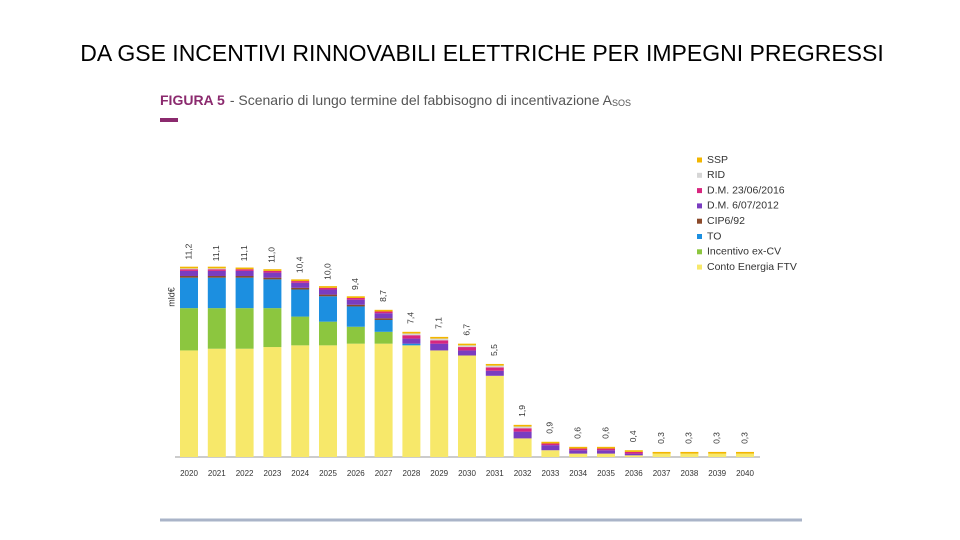 This screenshot has height=540, width=960. What do you see at coordinates (495, 473) in the screenshot?
I see `x-tick-label: 2031` at bounding box center [495, 473].